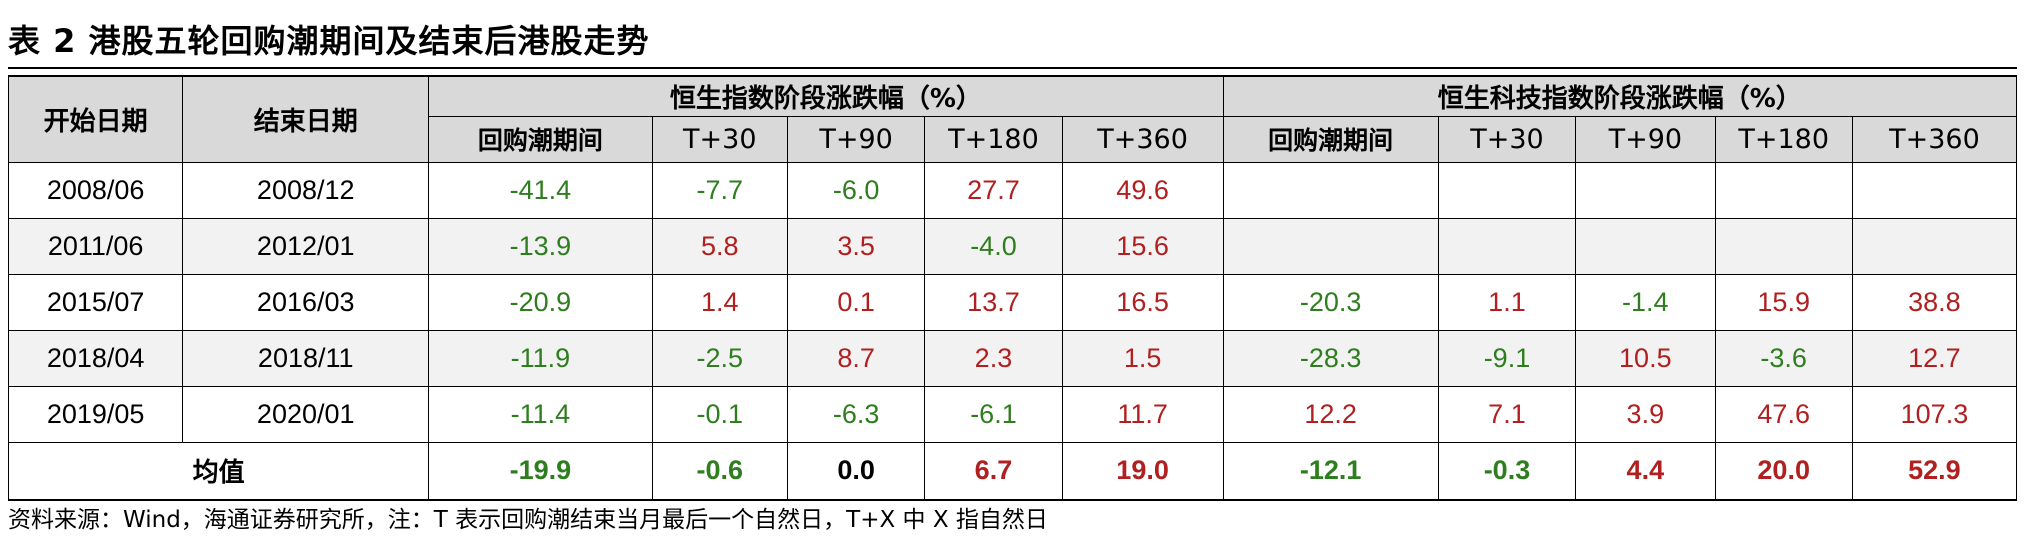 The height and width of the screenshot is (540, 2025). What do you see at coordinates (719, 139) in the screenshot?
I see `header-hsi-t30: T+30` at bounding box center [719, 139].